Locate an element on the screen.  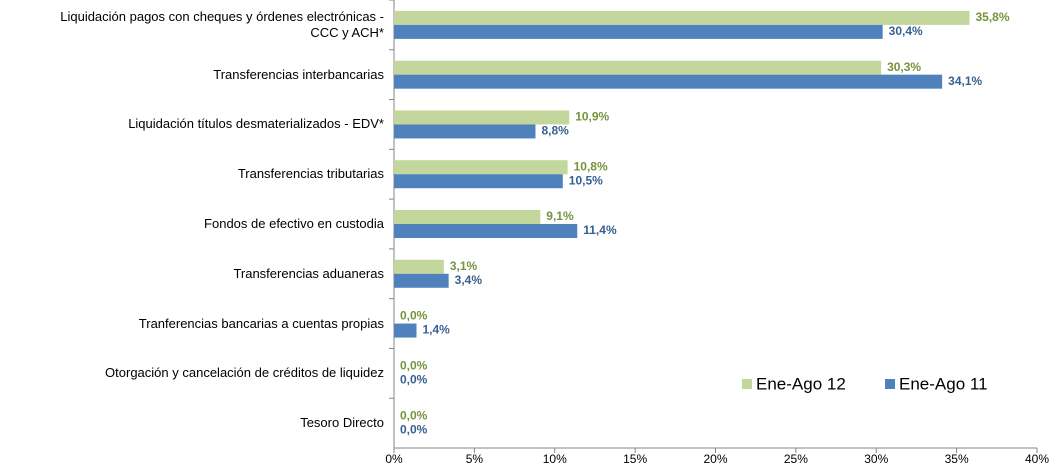
legend-label: Ene-Ago 11 is located at coordinates (943, 383).